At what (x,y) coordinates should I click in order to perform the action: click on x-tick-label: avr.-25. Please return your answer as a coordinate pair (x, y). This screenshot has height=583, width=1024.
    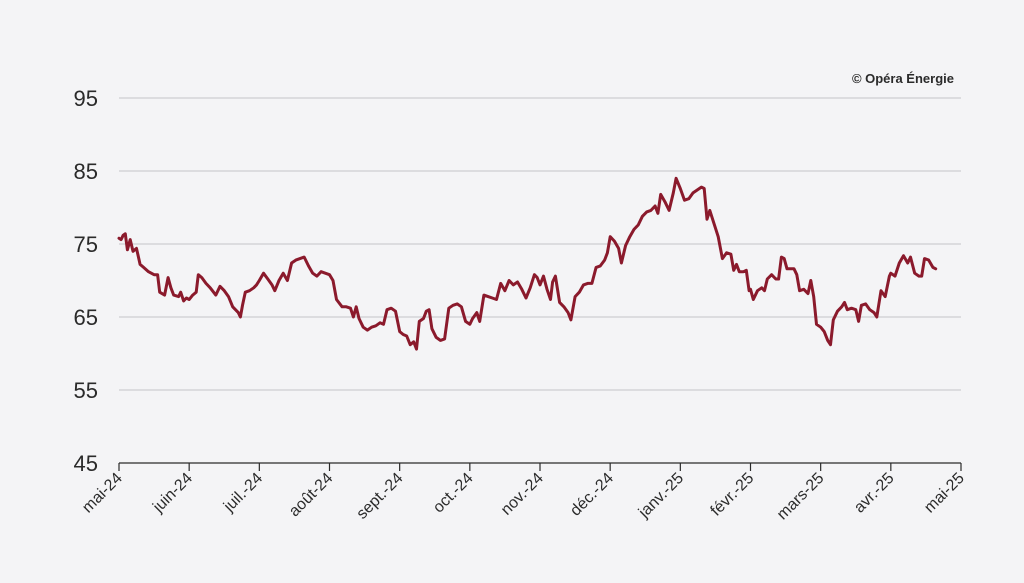
    Looking at the image, I should click on (874, 493).